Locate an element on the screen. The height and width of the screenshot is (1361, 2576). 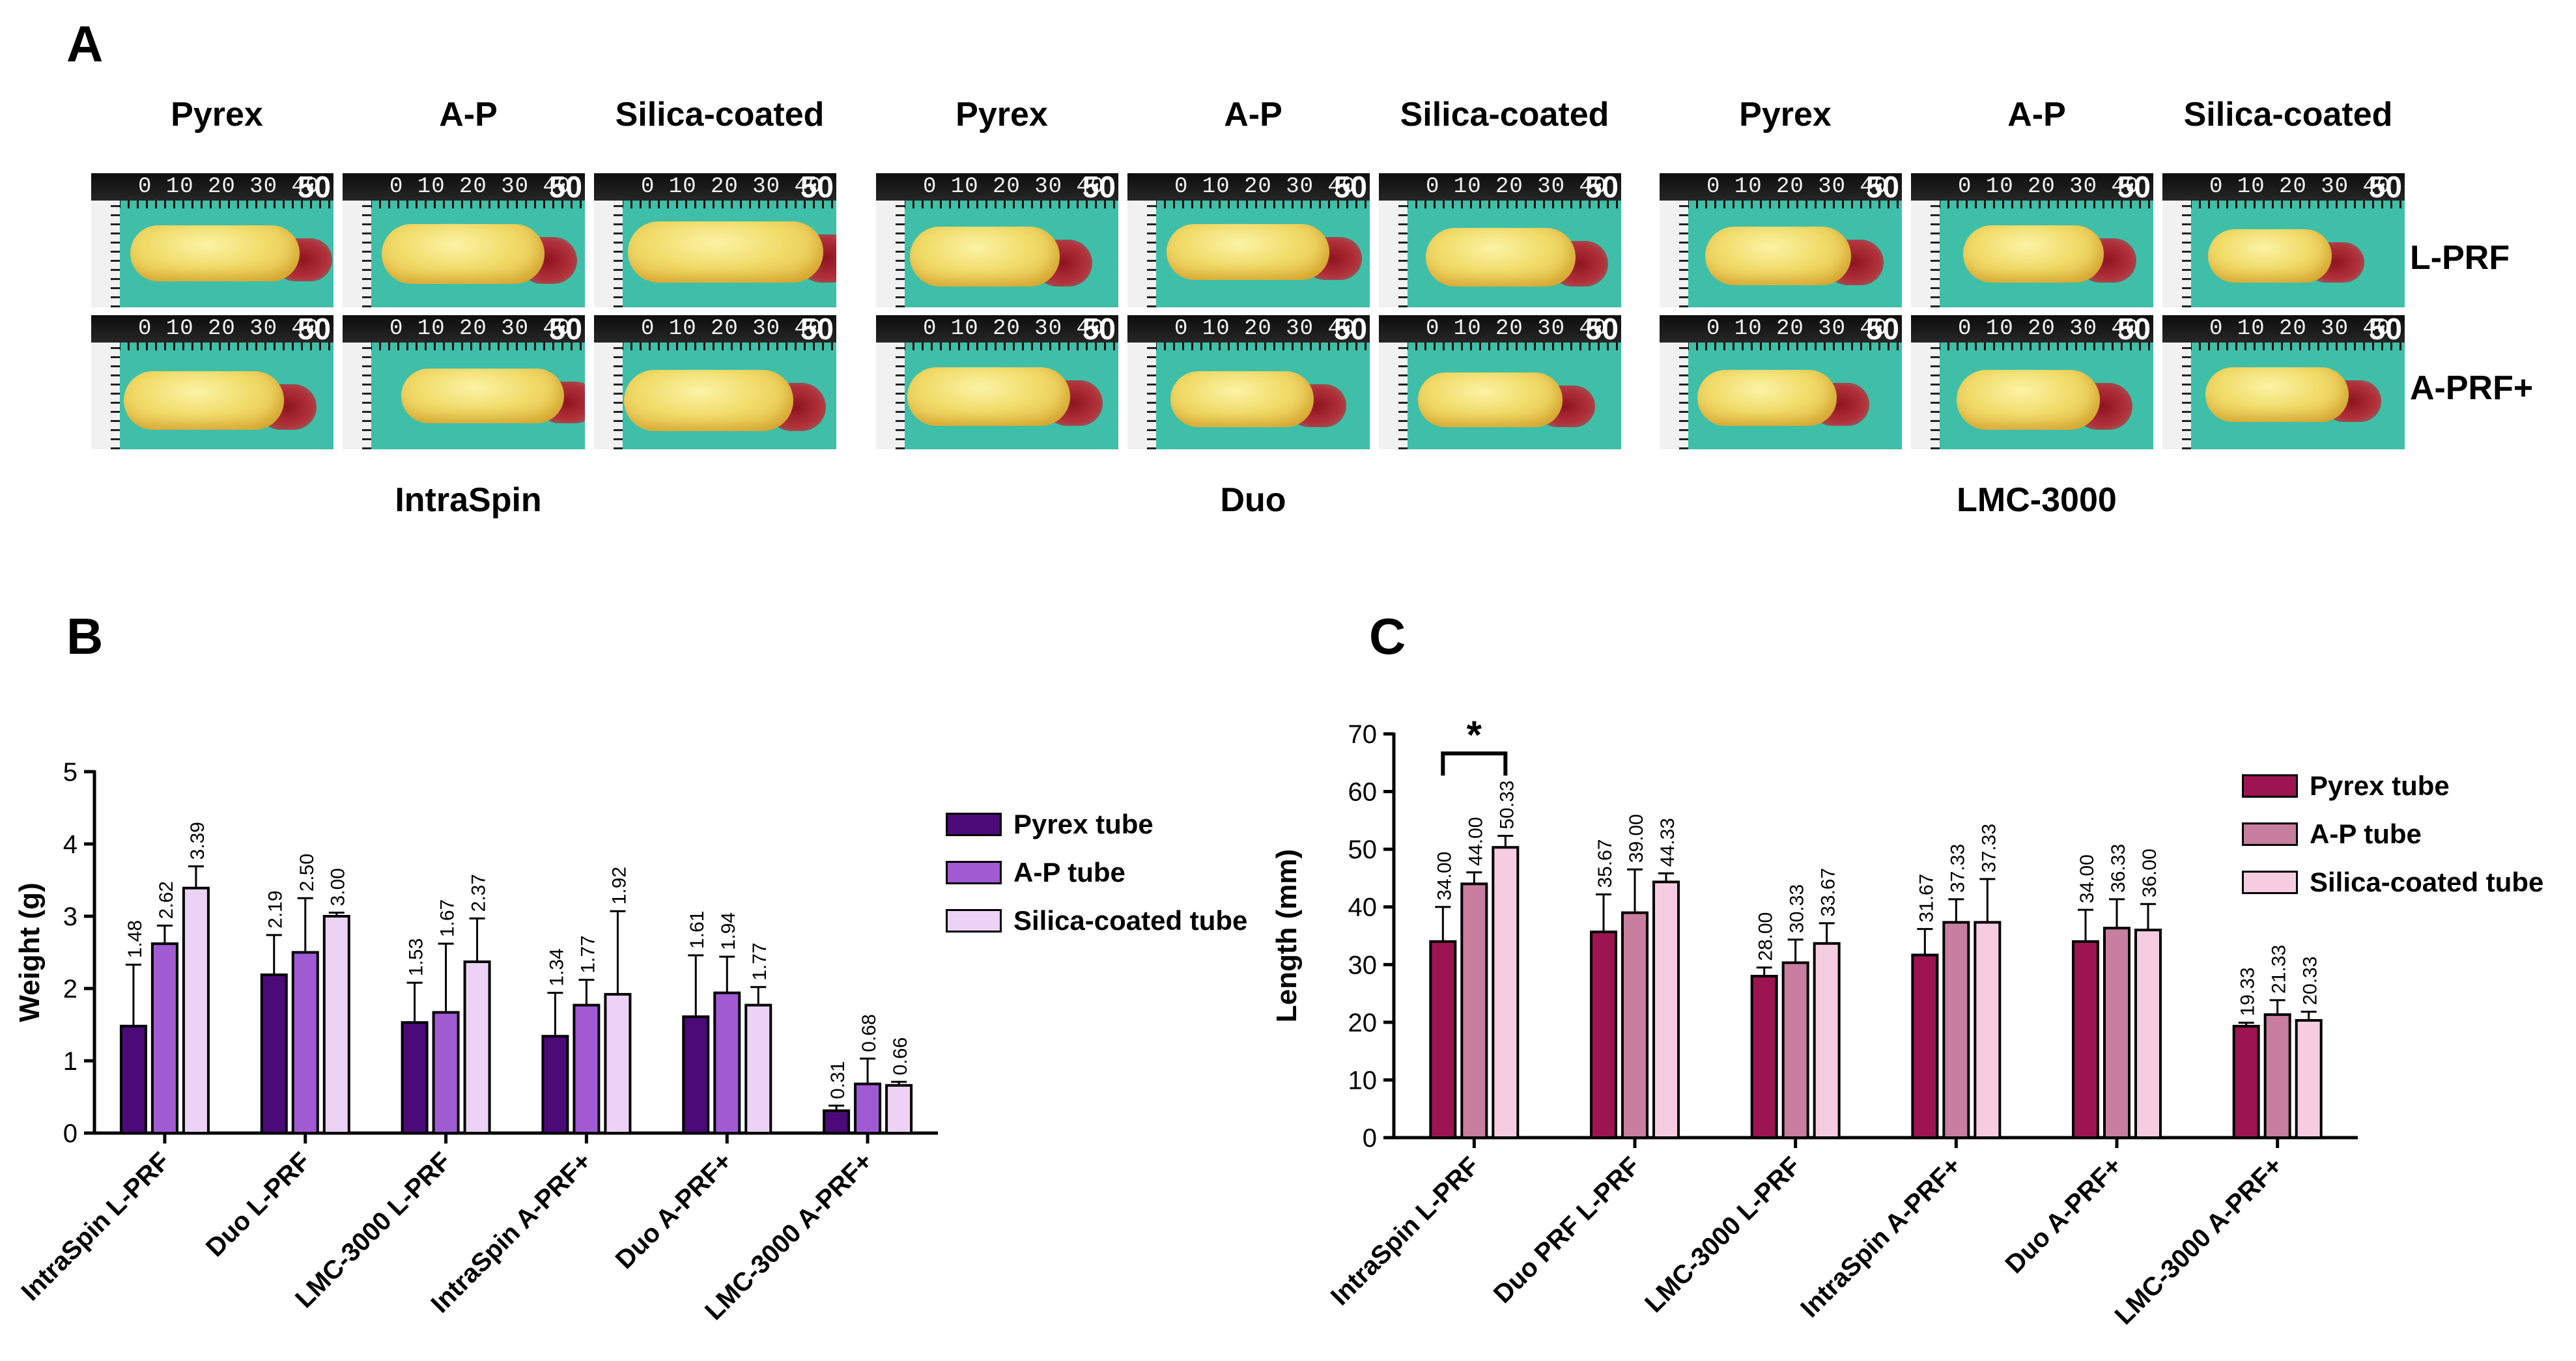
data-label: 36.00 is located at coordinates (2149, 873).